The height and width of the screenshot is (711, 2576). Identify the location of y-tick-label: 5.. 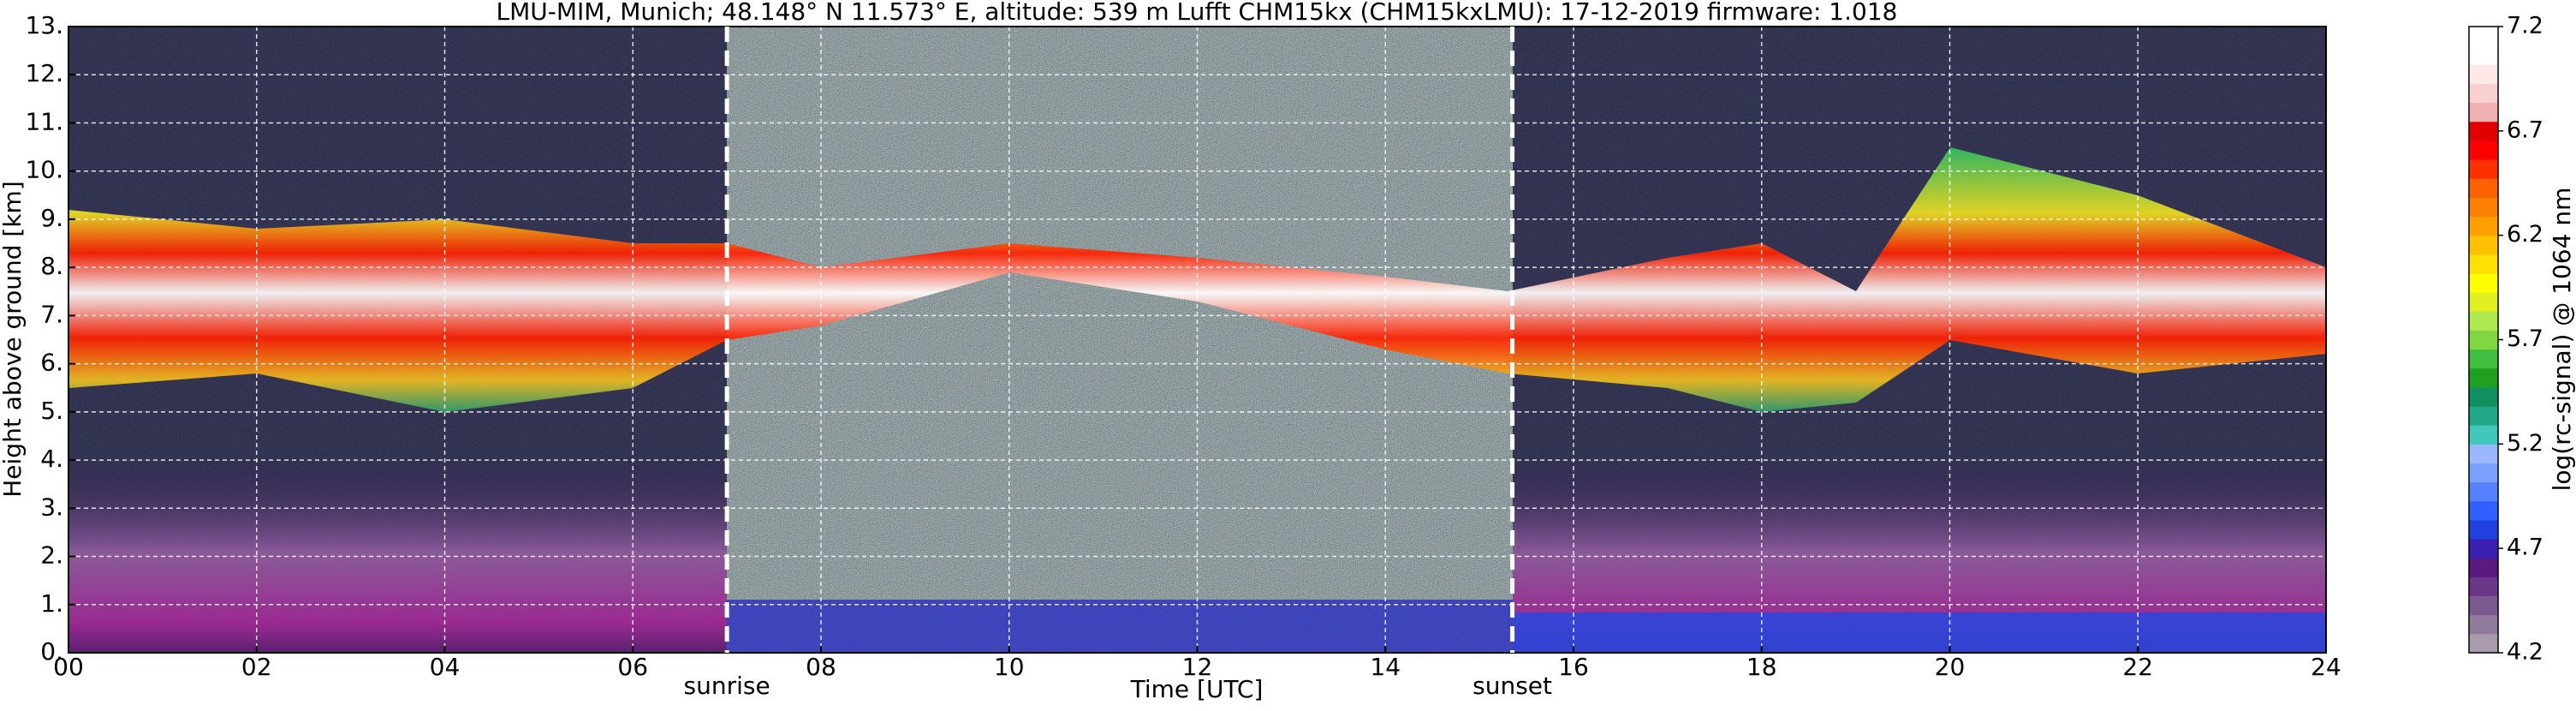
(51, 411).